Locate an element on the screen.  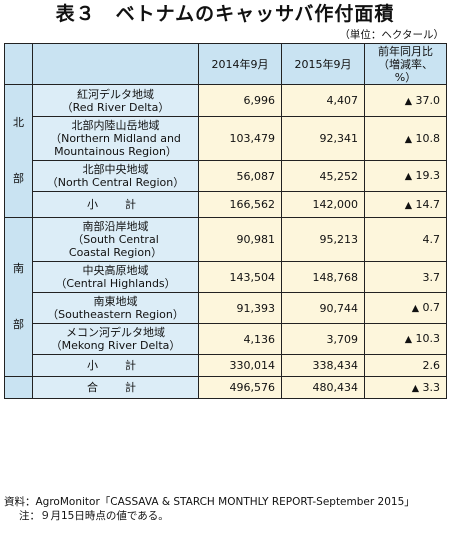
source-label: 資料： is located at coordinates (20, 502).